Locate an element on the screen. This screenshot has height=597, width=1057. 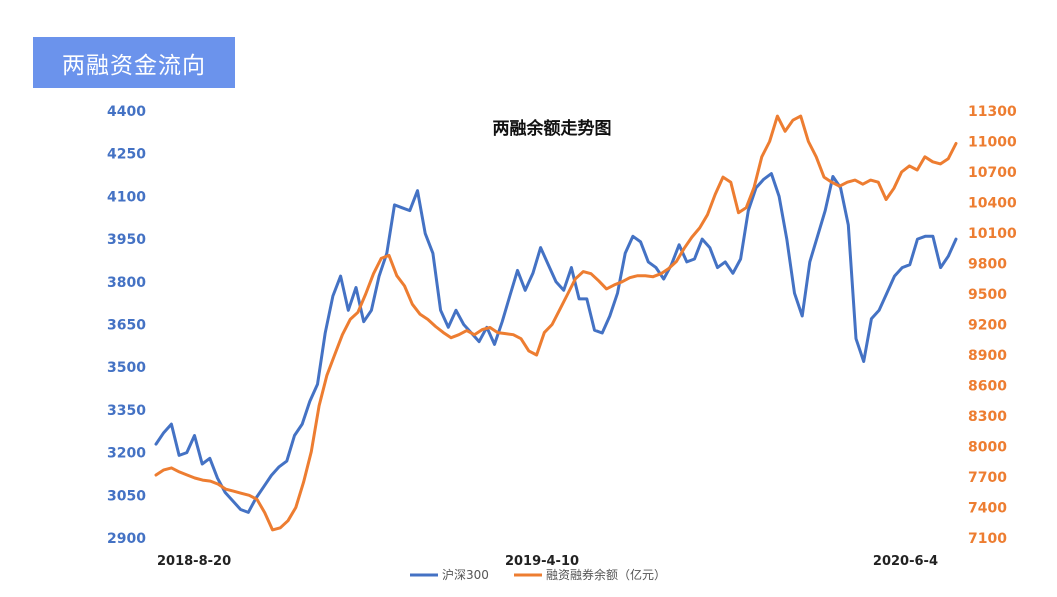
legend-label: 融资融券余额（亿元） is located at coordinates (606, 574).